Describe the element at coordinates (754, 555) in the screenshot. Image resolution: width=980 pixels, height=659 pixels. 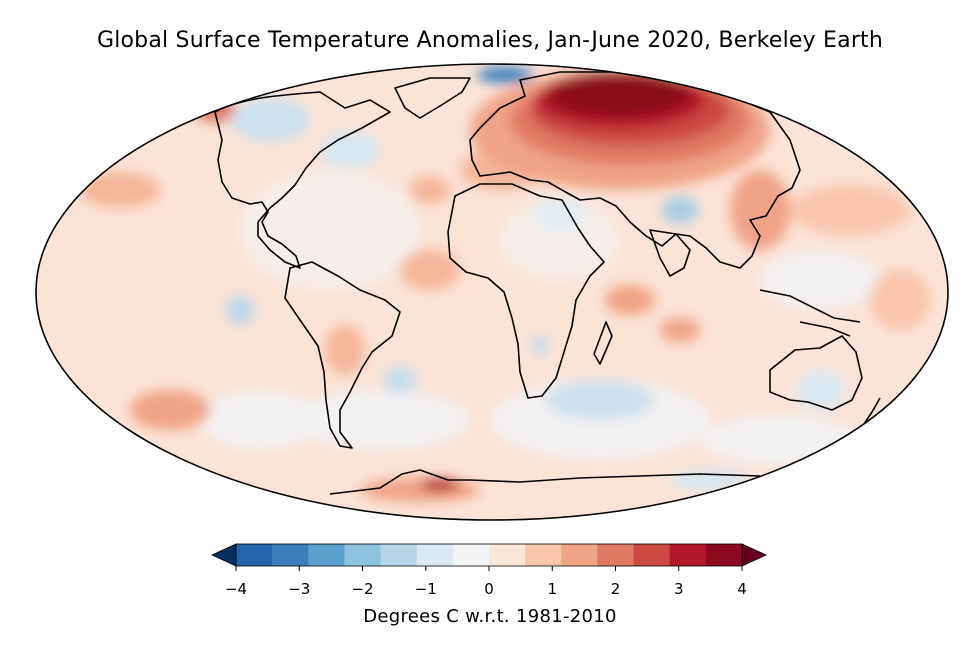
I see `colorbar-extend-max` at that location.